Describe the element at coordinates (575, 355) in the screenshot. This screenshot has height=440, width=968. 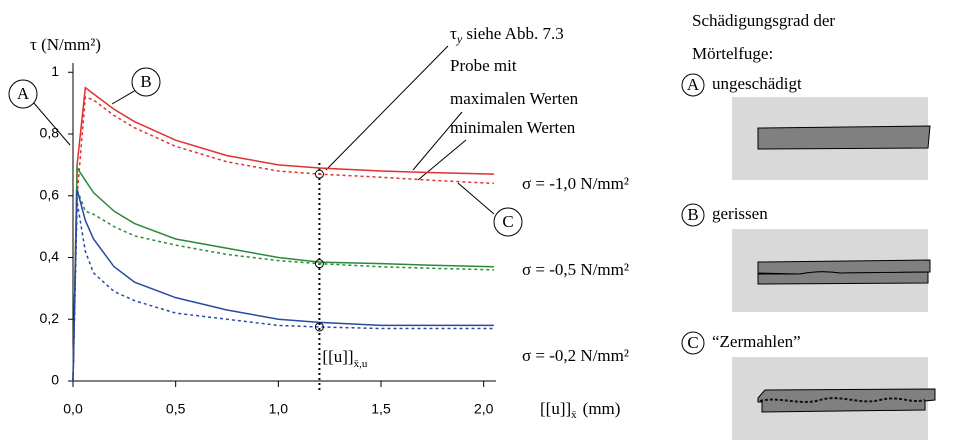
I see `sigma-label: σ = -0,2 N/mm²` at that location.